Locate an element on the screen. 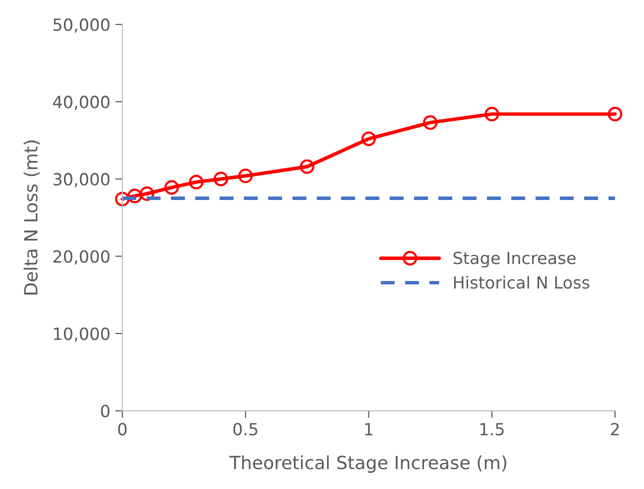  x-axis-title: Theoretical Stage Increase (m) is located at coordinates (367, 464).